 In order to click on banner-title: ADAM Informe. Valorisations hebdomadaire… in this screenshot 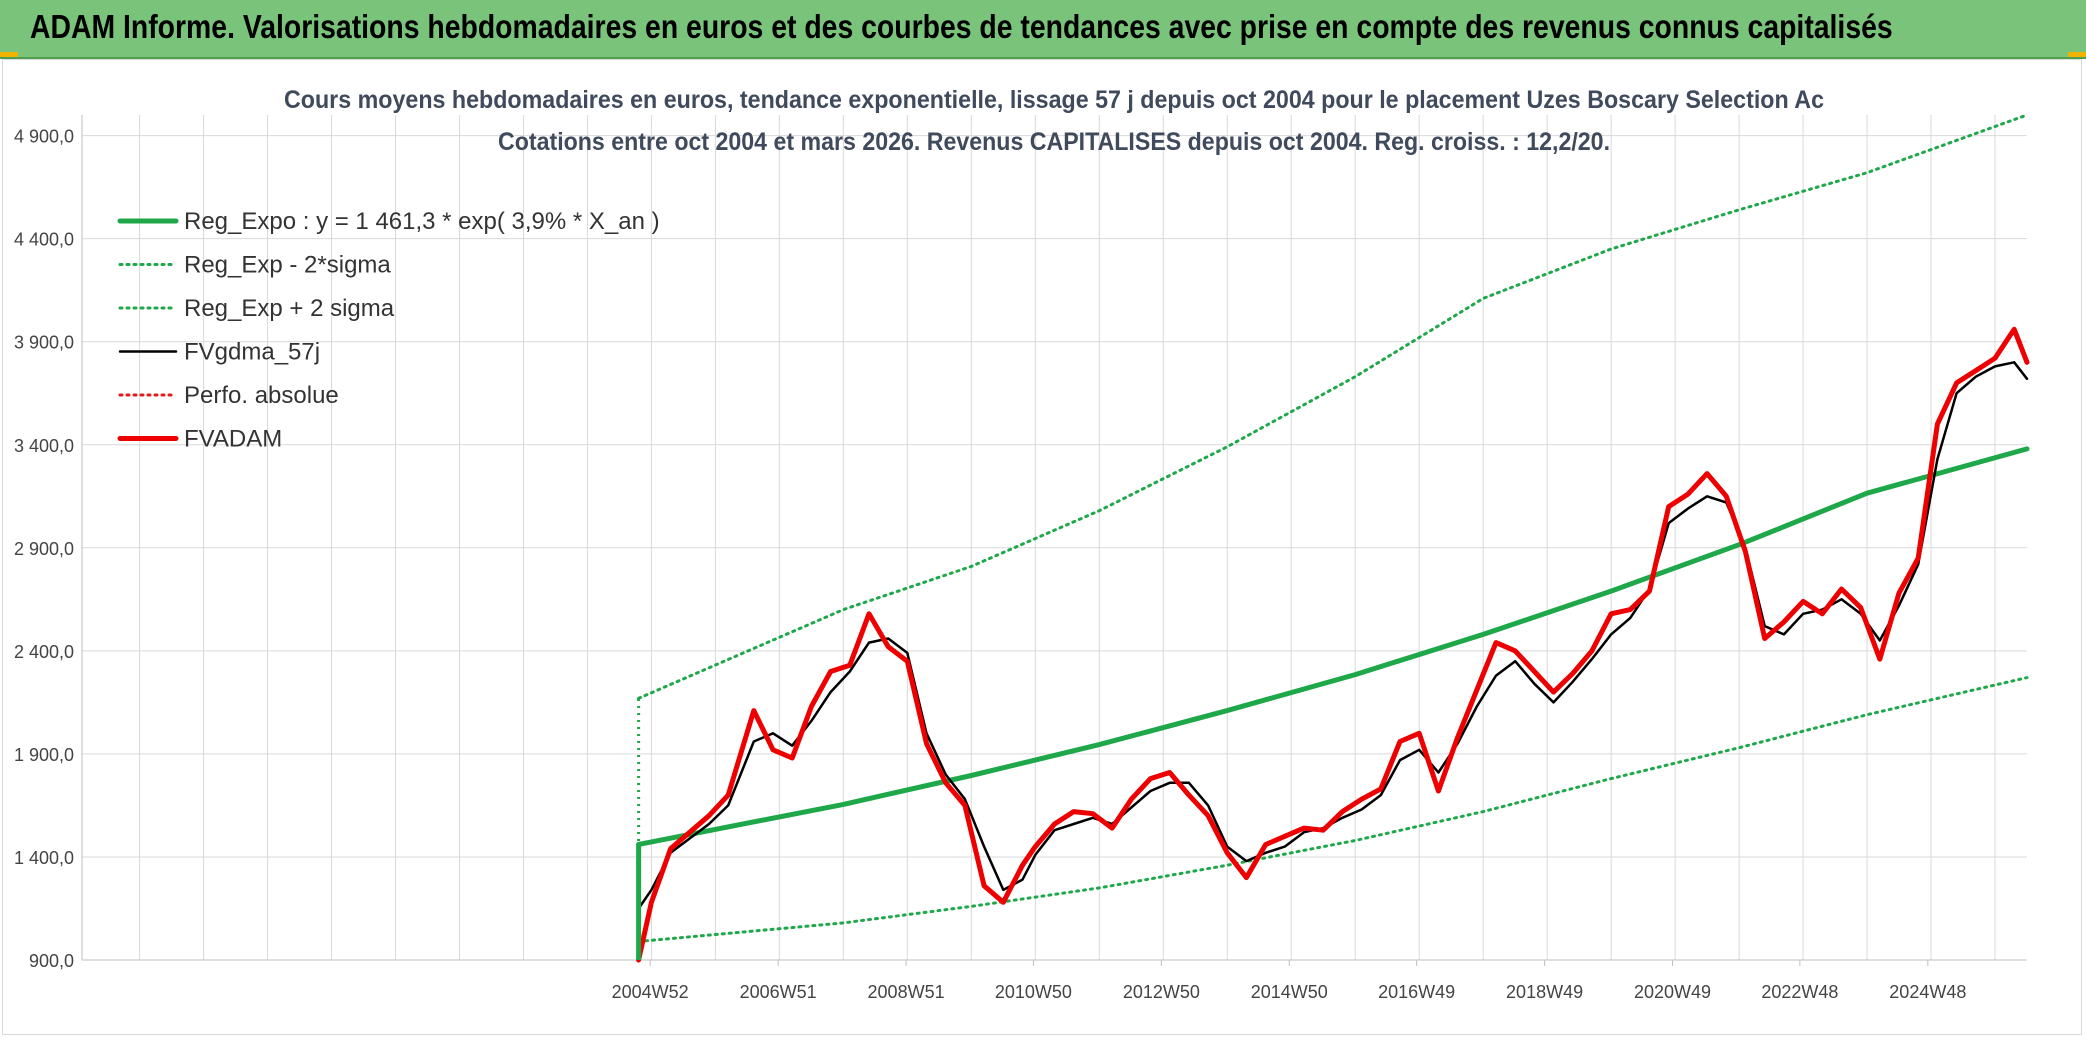, I will do `click(961, 26)`.